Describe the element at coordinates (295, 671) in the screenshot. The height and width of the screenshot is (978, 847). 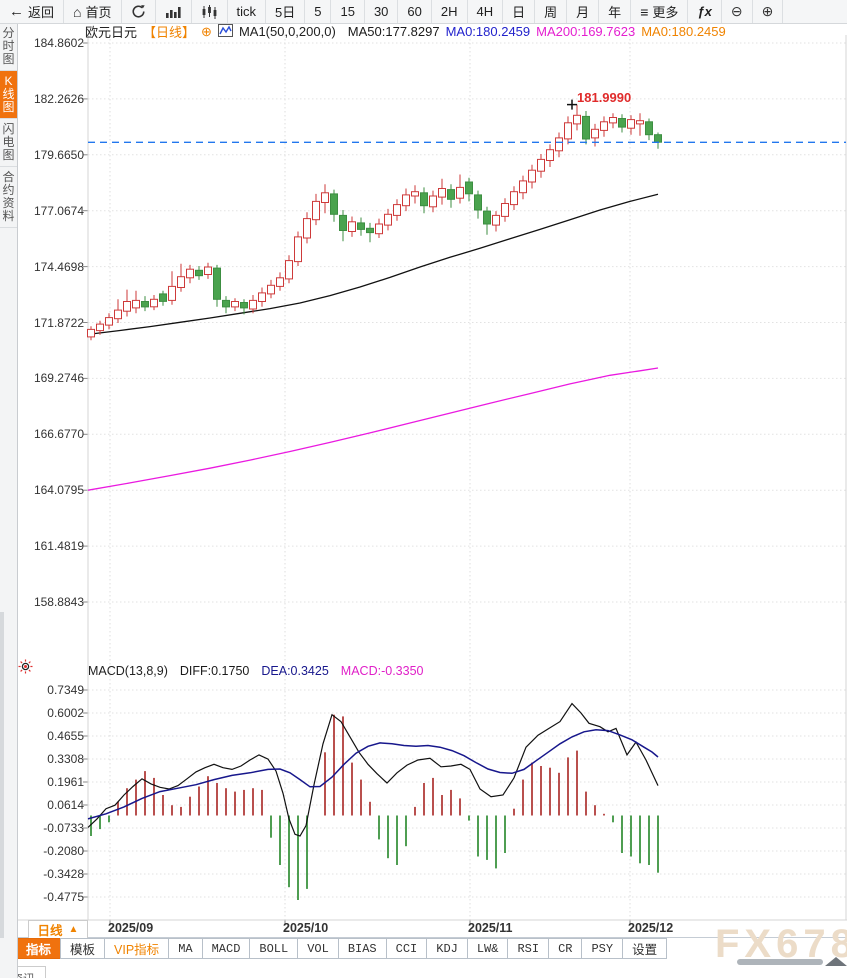
I see `dea-value: DEA:0.3425` at that location.